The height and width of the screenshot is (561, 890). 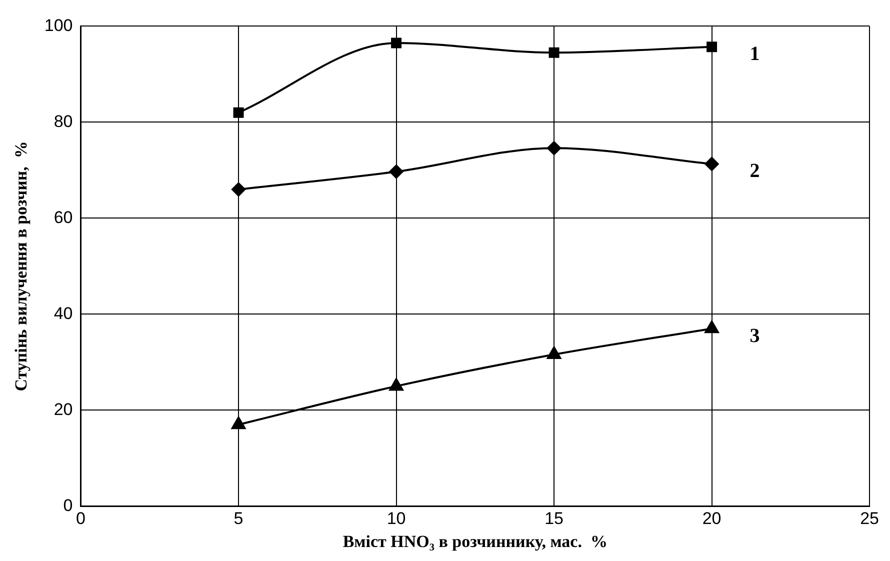 What do you see at coordinates (554, 518) in the screenshot?
I see `x-tick-label: 15` at bounding box center [554, 518].